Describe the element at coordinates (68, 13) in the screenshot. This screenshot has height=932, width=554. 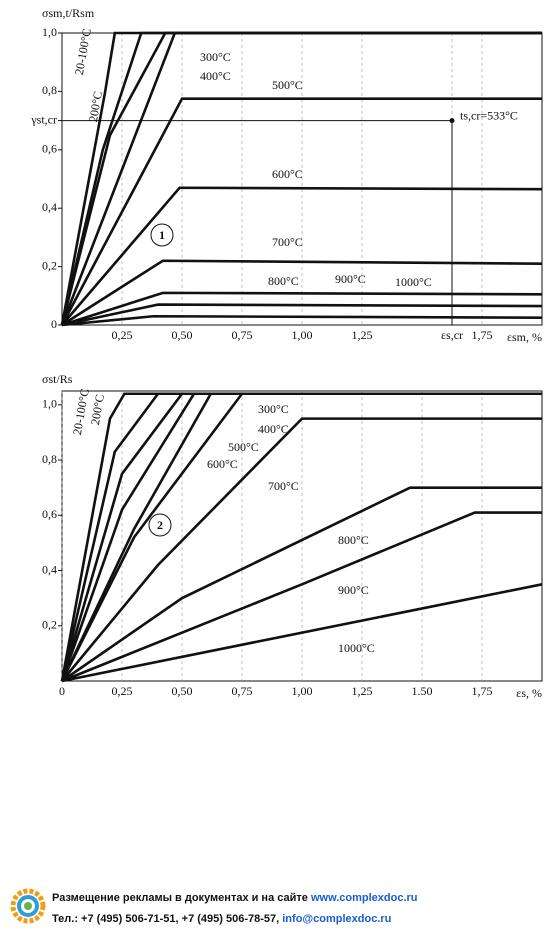
I see `y-axis-label: σsm,t/Rsm` at that location.